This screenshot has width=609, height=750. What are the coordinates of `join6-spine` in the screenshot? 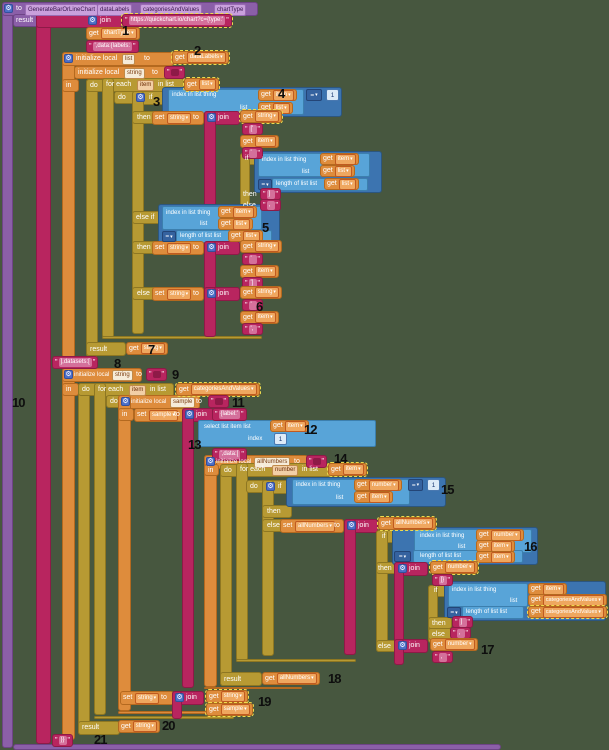 It's located at (350, 587).